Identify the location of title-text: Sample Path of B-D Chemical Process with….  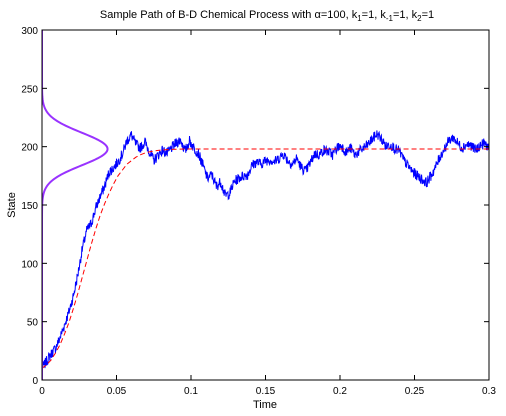
(229, 15).